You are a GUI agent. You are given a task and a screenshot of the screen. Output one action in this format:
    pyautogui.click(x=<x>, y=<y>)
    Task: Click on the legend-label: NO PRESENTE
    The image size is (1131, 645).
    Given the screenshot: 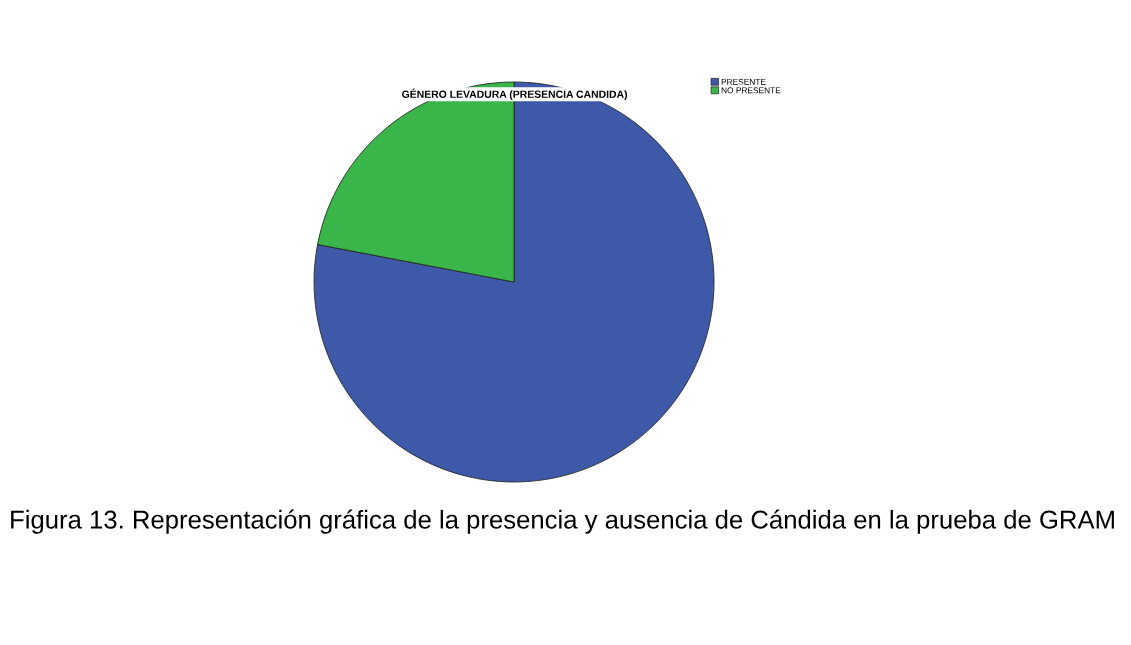 What is the action you would take?
    pyautogui.click(x=751, y=90)
    